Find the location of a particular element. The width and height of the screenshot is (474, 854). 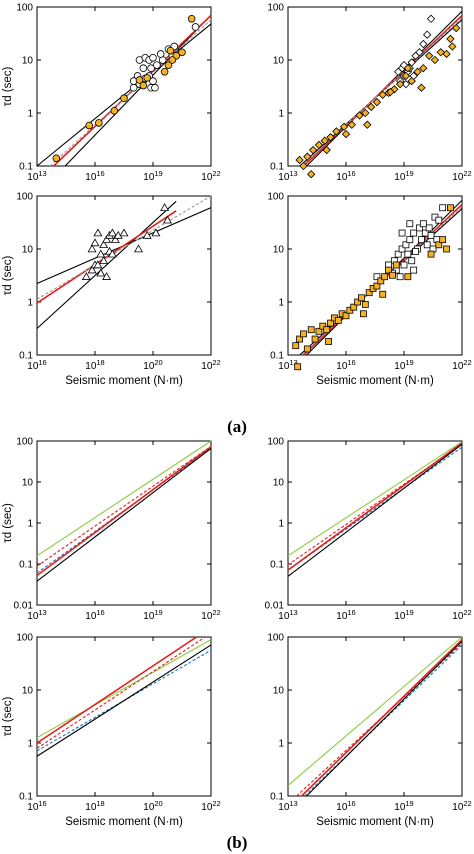

panel-a-top-left: 0.1 1 10 100 1013 1016 1019 1022 τd (sec) is located at coordinates (111, 93).